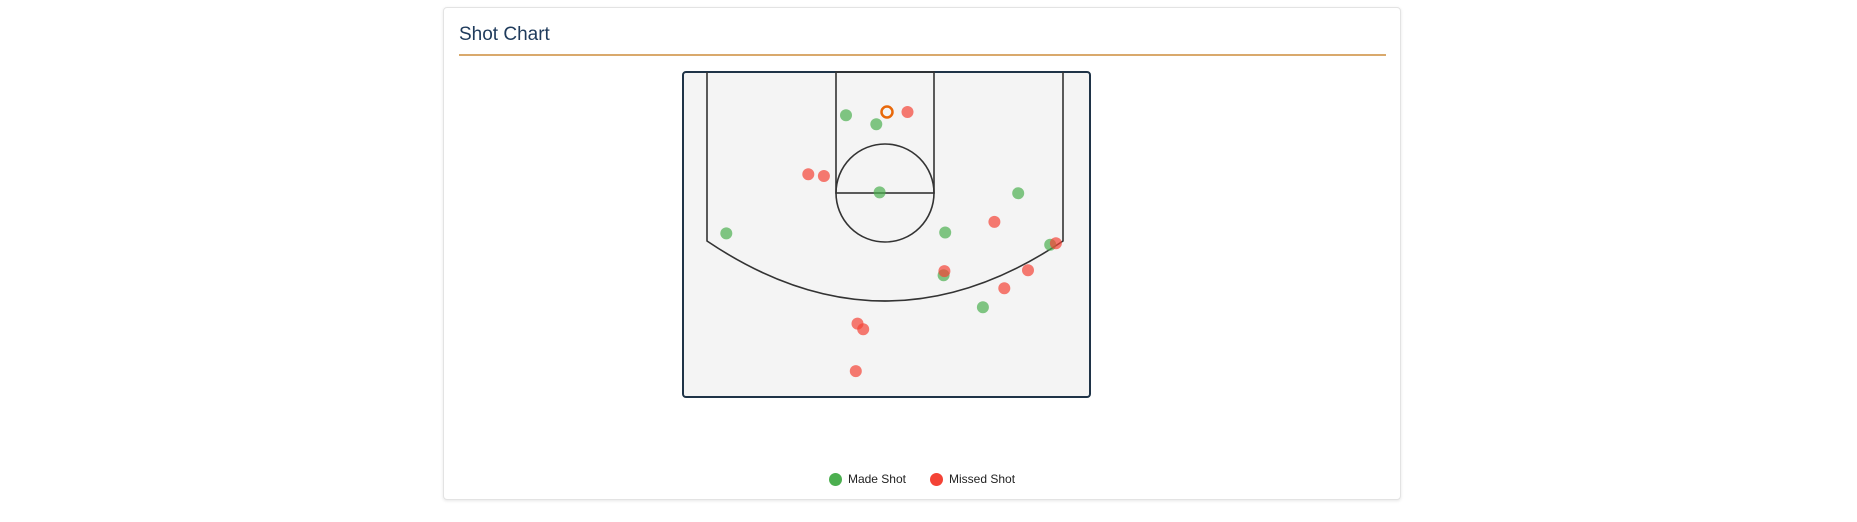 This screenshot has height=522, width=1857. Describe the element at coordinates (922, 479) in the screenshot. I see `chart-legend: Made Shot Missed Shot` at that location.